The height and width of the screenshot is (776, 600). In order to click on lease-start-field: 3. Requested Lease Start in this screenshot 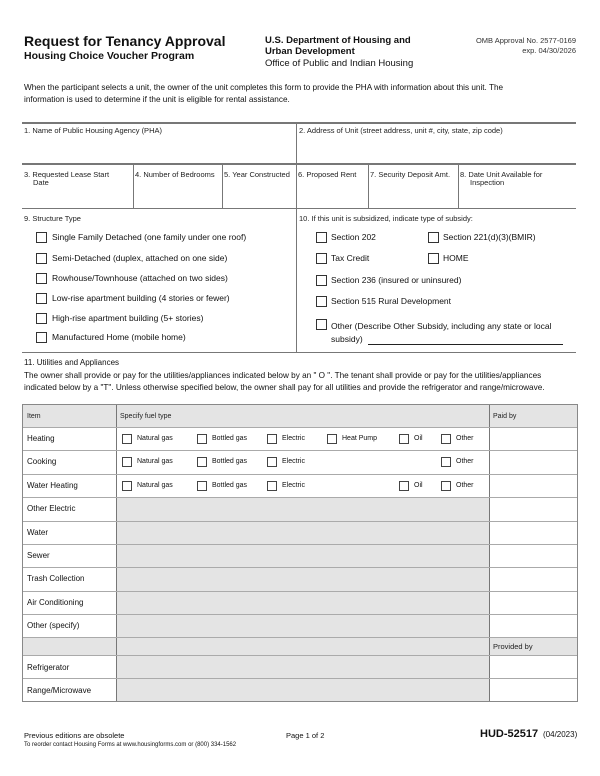, I will do `click(67, 174)`.